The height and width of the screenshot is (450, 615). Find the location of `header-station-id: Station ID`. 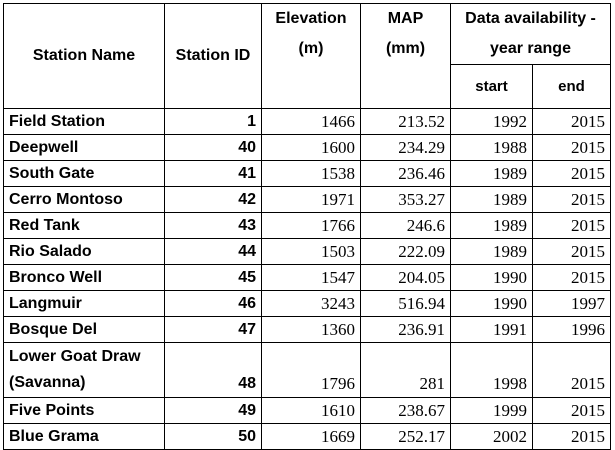

header-station-id: Station ID is located at coordinates (213, 56).